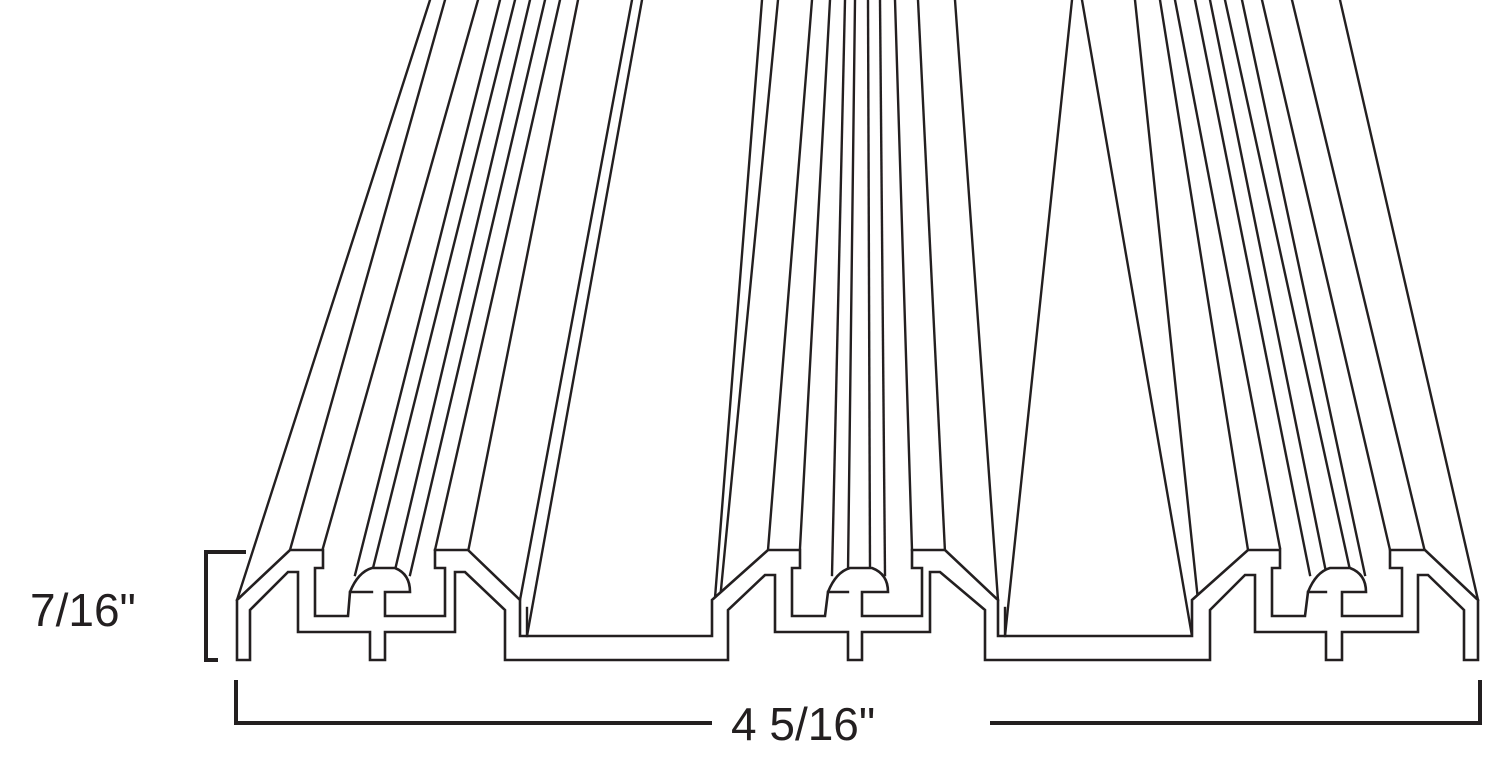 This screenshot has height=760, width=1500. I want to click on width-dimension-line-left, so click(473, 702).